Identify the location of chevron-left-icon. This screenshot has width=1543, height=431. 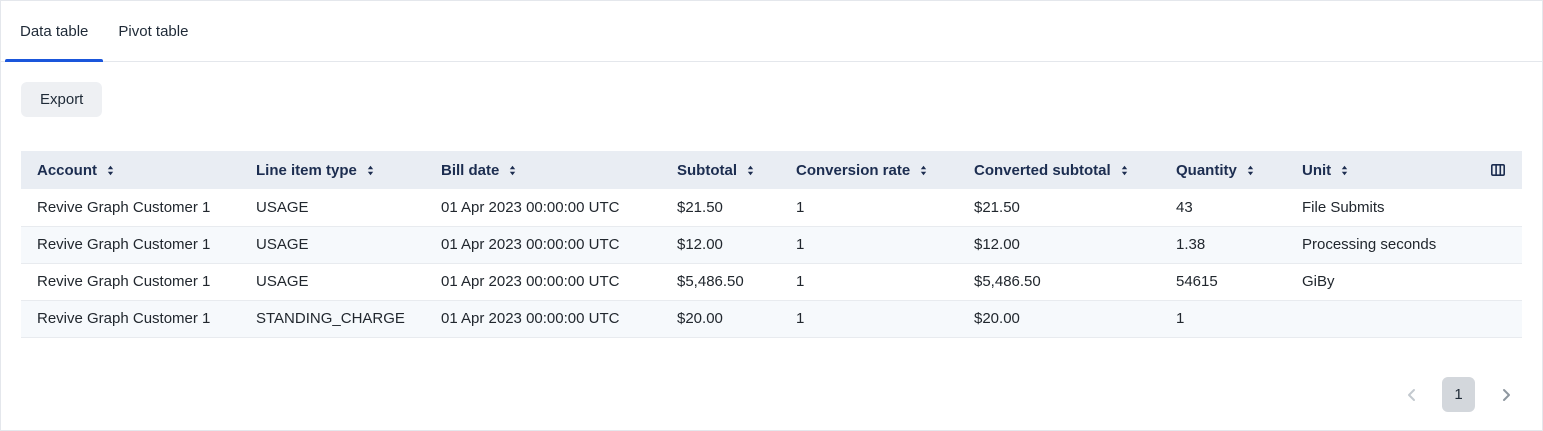
(1412, 395).